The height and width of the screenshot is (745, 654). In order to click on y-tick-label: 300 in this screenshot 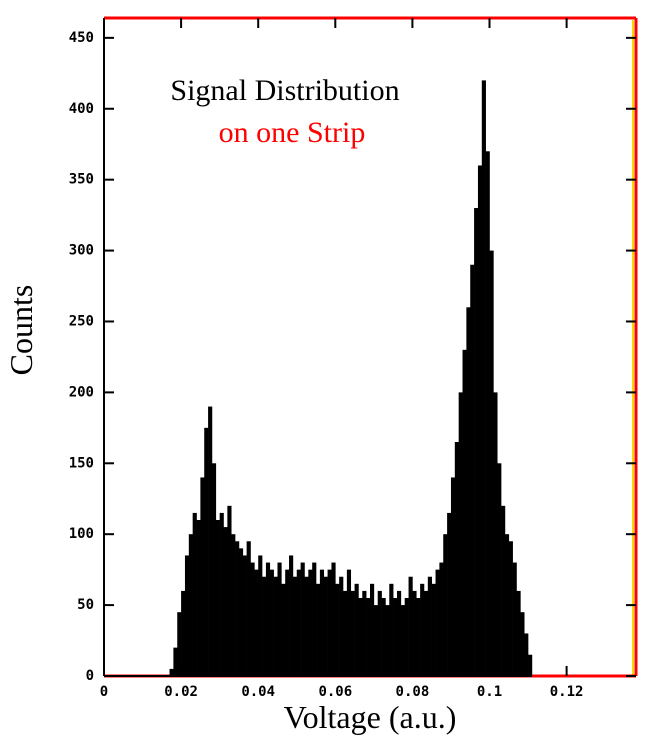, I will do `click(81, 251)`.